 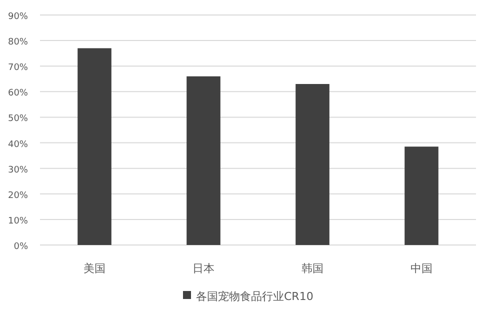 What do you see at coordinates (313, 268) in the screenshot?
I see `x-tick-label: 韩国` at bounding box center [313, 268].